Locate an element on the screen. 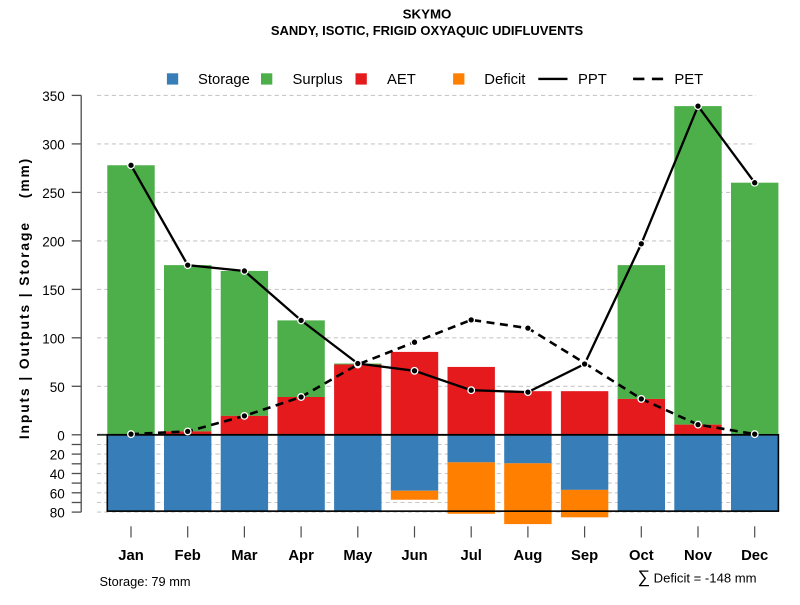 The height and width of the screenshot is (605, 800). svg-text: ∑ Deficit = -148 mm is located at coordinates (697, 576).